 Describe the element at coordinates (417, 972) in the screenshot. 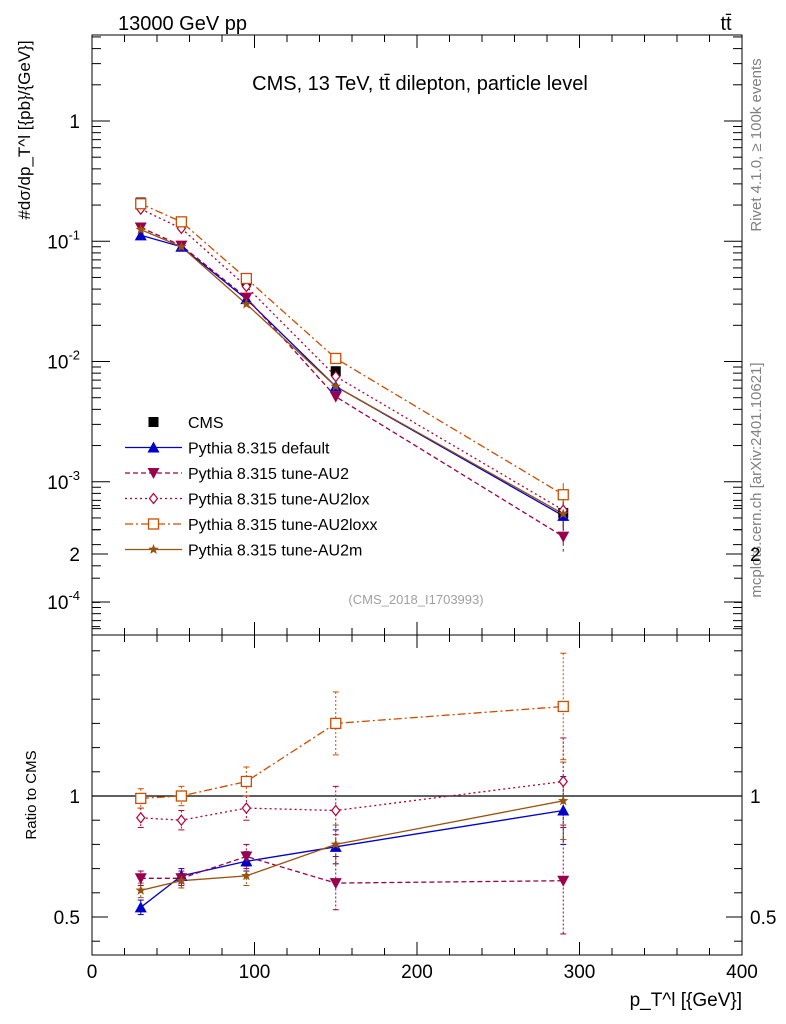

I see `x-tick-label: 200` at that location.